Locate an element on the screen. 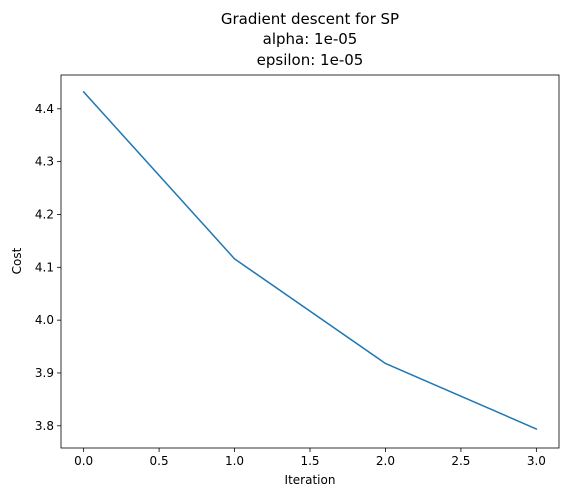 The image size is (570, 496). x-tick-label: 2.5 is located at coordinates (460, 461).